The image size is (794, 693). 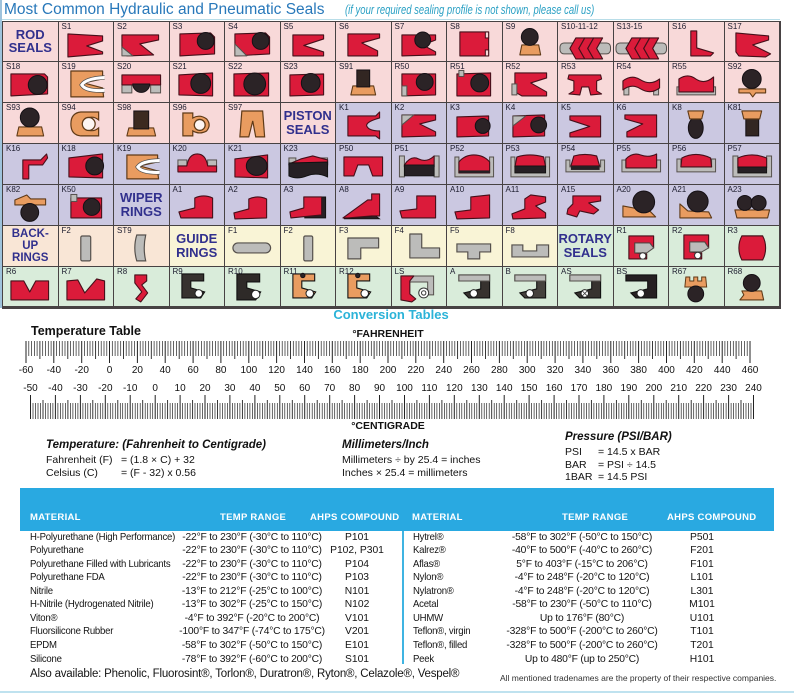 What do you see at coordinates (555, 370) in the screenshot?
I see `svg-text: 320` at bounding box center [555, 370].